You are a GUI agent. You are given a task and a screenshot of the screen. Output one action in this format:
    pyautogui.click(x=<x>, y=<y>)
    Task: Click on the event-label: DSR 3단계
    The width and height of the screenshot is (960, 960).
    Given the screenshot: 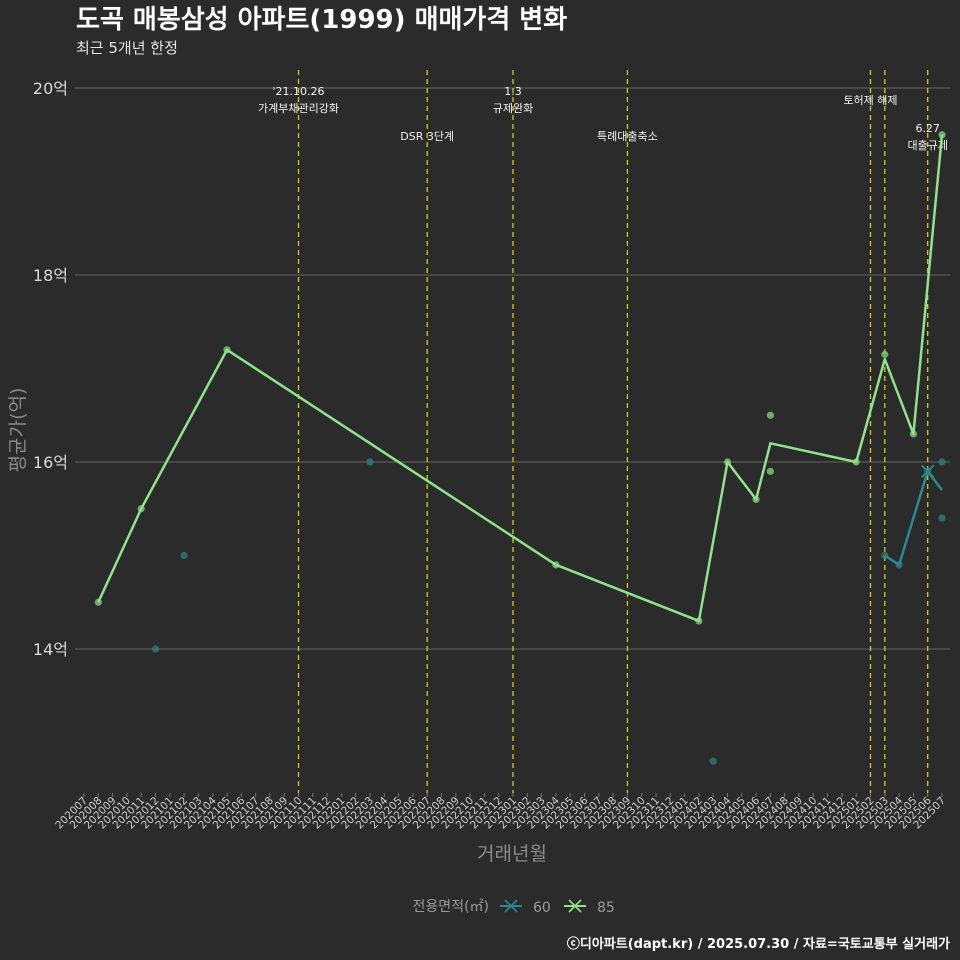 What is the action you would take?
    pyautogui.click(x=427, y=136)
    